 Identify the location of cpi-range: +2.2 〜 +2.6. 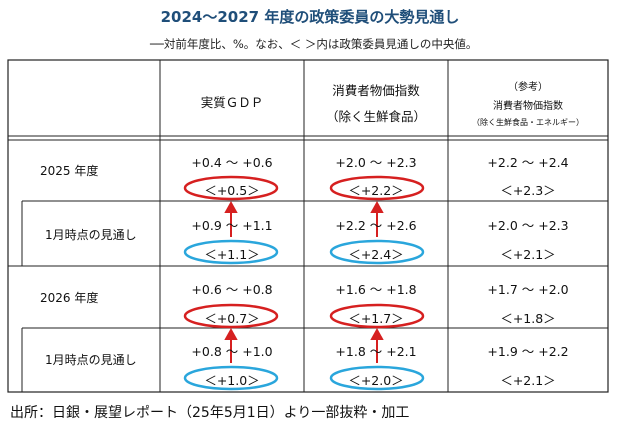
(376, 225).